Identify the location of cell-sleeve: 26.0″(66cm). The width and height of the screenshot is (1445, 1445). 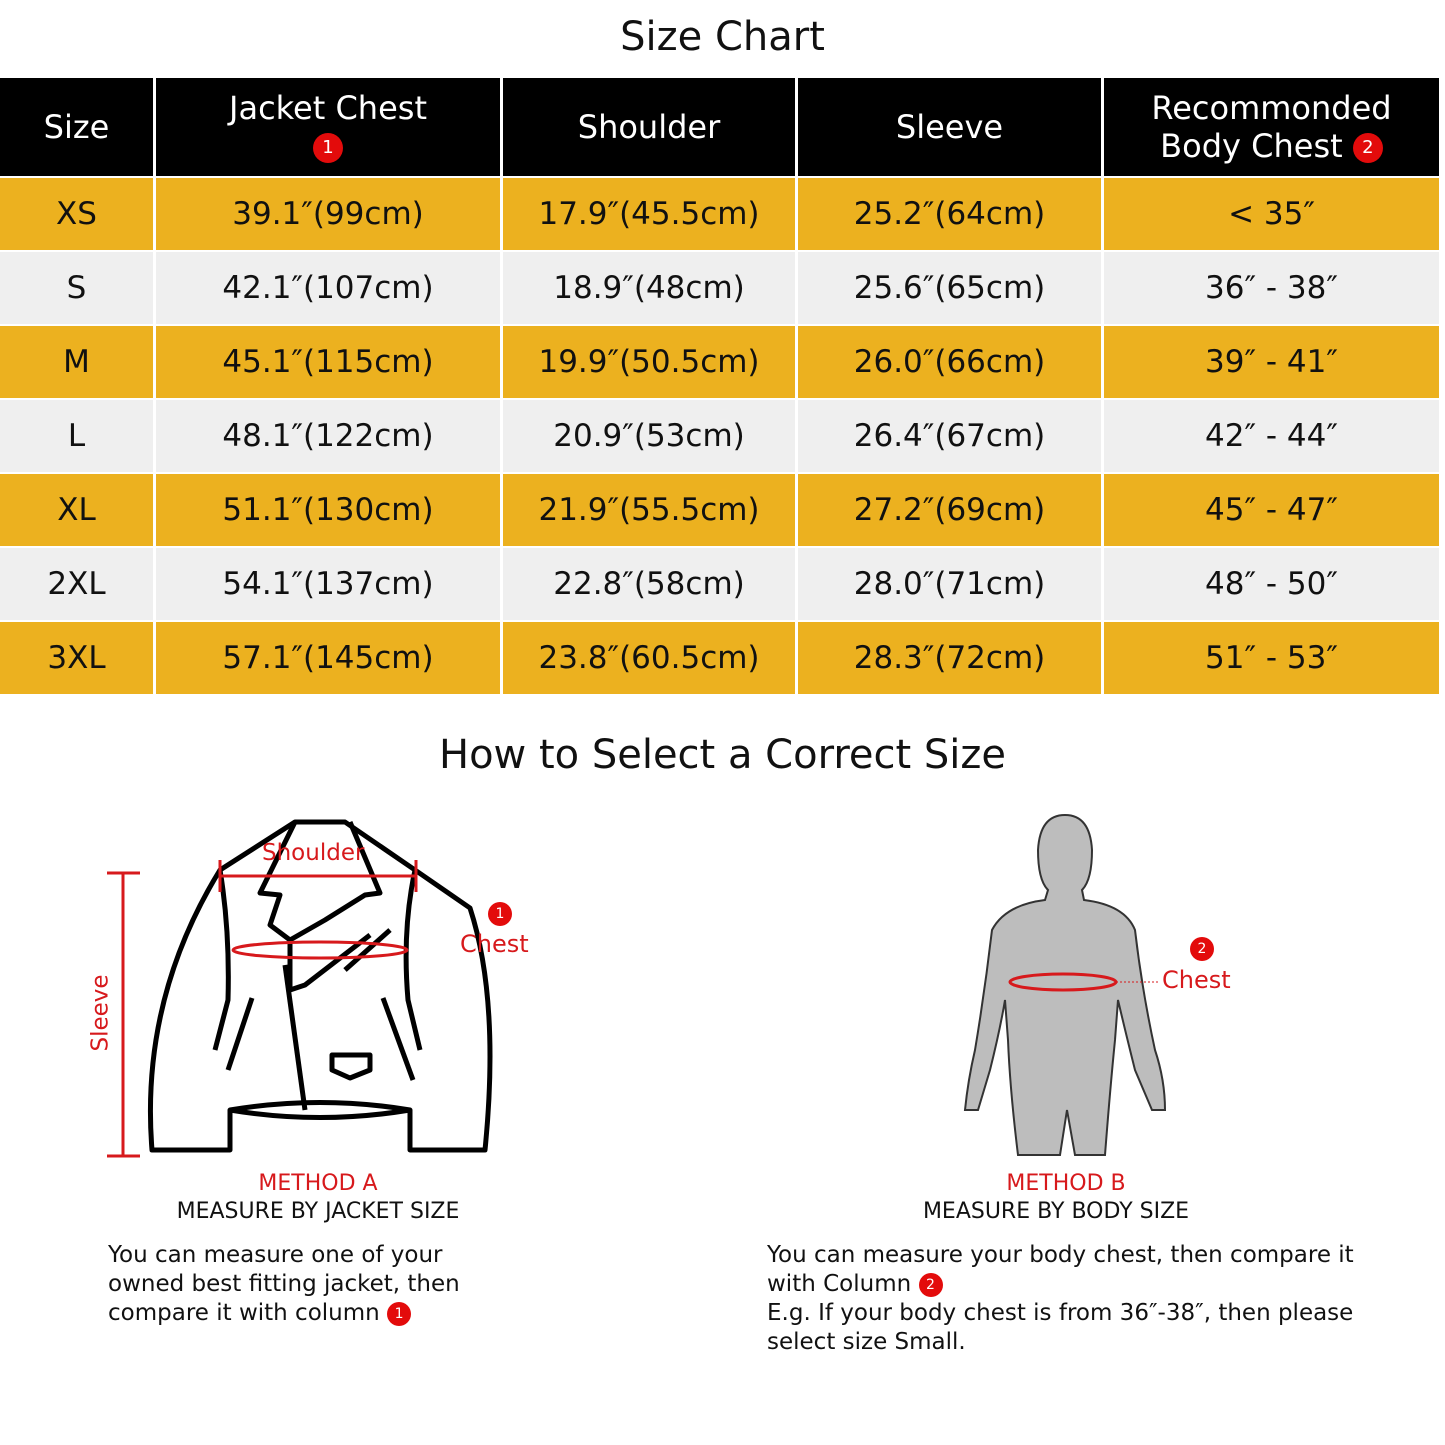
(949, 362).